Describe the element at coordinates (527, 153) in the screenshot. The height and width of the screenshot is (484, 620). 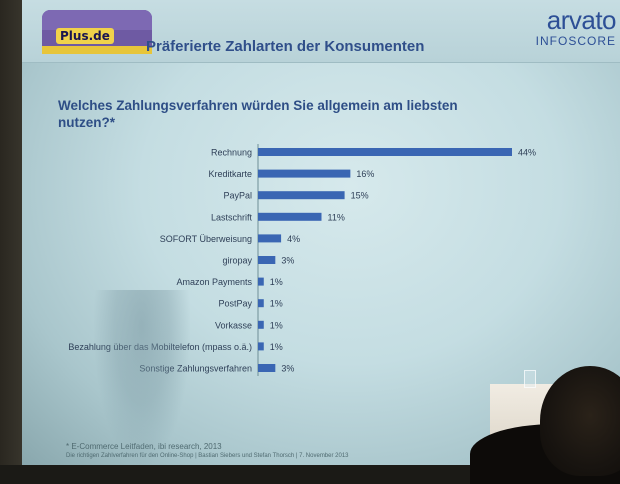
I see `value-label: 44%` at that location.